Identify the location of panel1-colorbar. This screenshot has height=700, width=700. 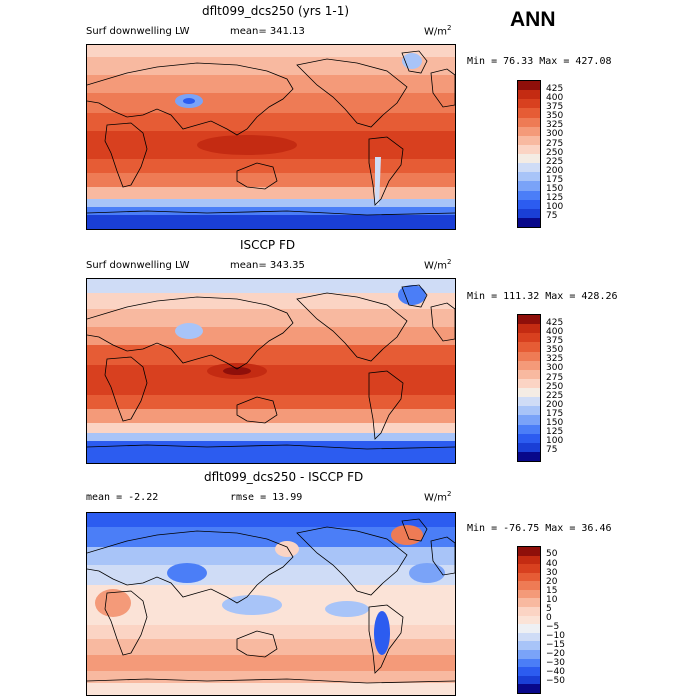
(529, 154).